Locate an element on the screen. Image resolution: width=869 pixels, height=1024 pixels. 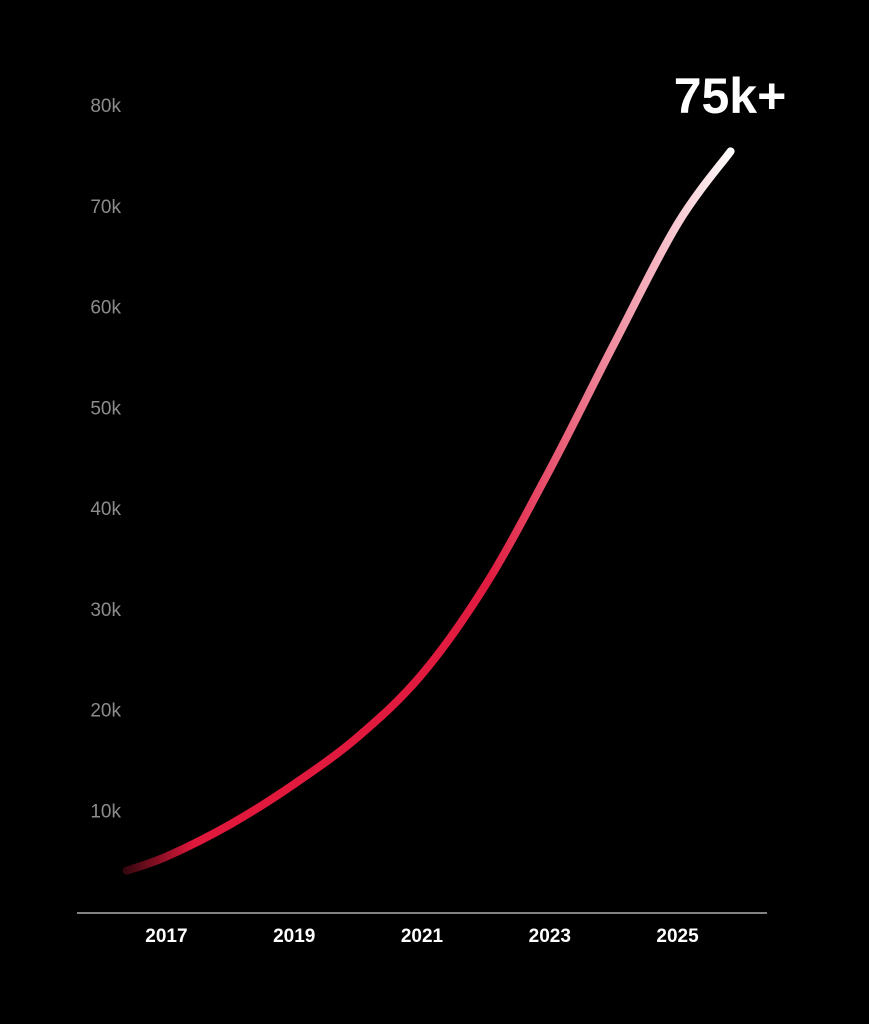
y-tick-label: 40k is located at coordinates (105, 509).